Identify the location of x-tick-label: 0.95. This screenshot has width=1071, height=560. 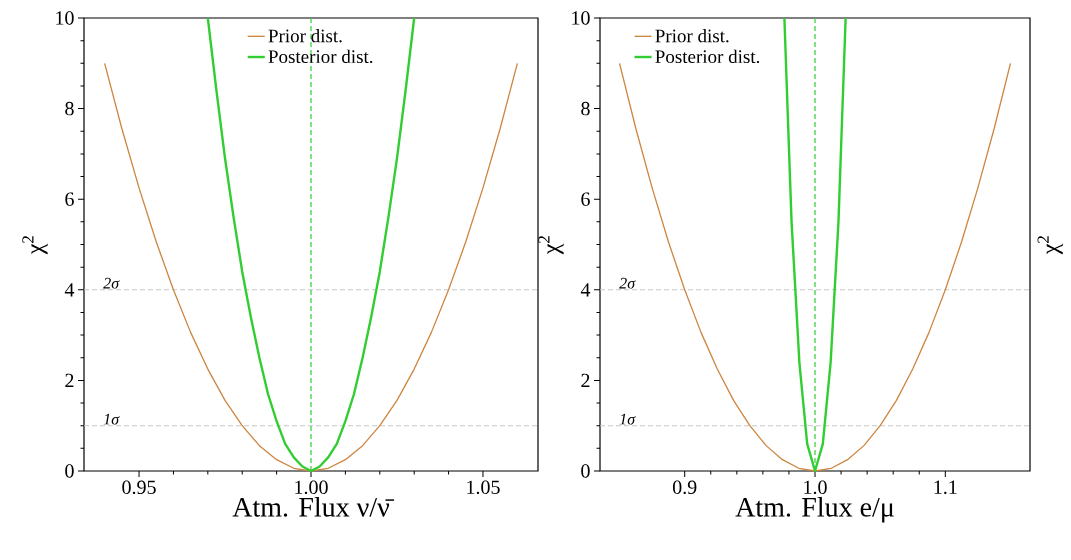
(139, 487).